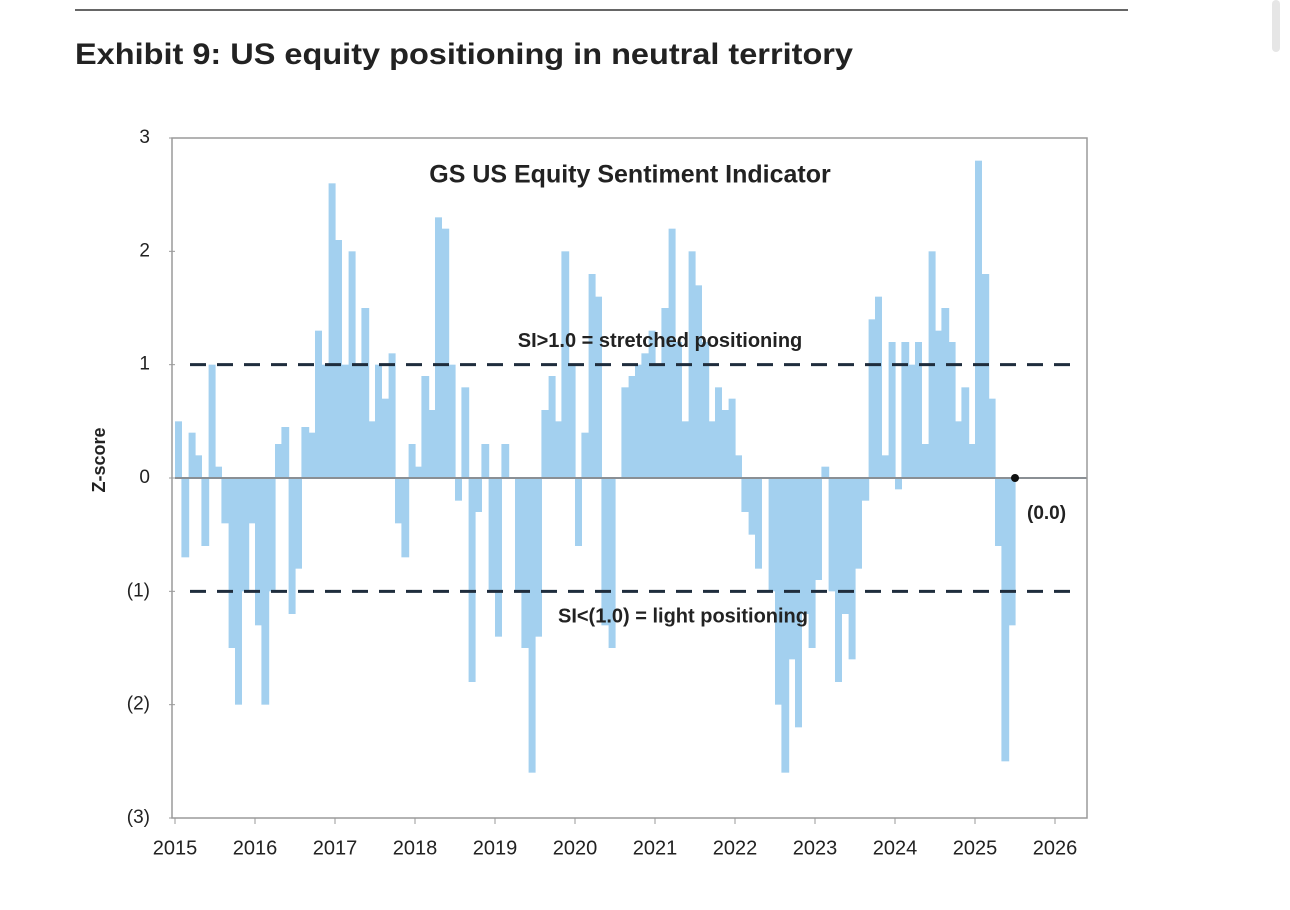 The image size is (1290, 910). I want to click on y-tick-label: (2), so click(138, 704).